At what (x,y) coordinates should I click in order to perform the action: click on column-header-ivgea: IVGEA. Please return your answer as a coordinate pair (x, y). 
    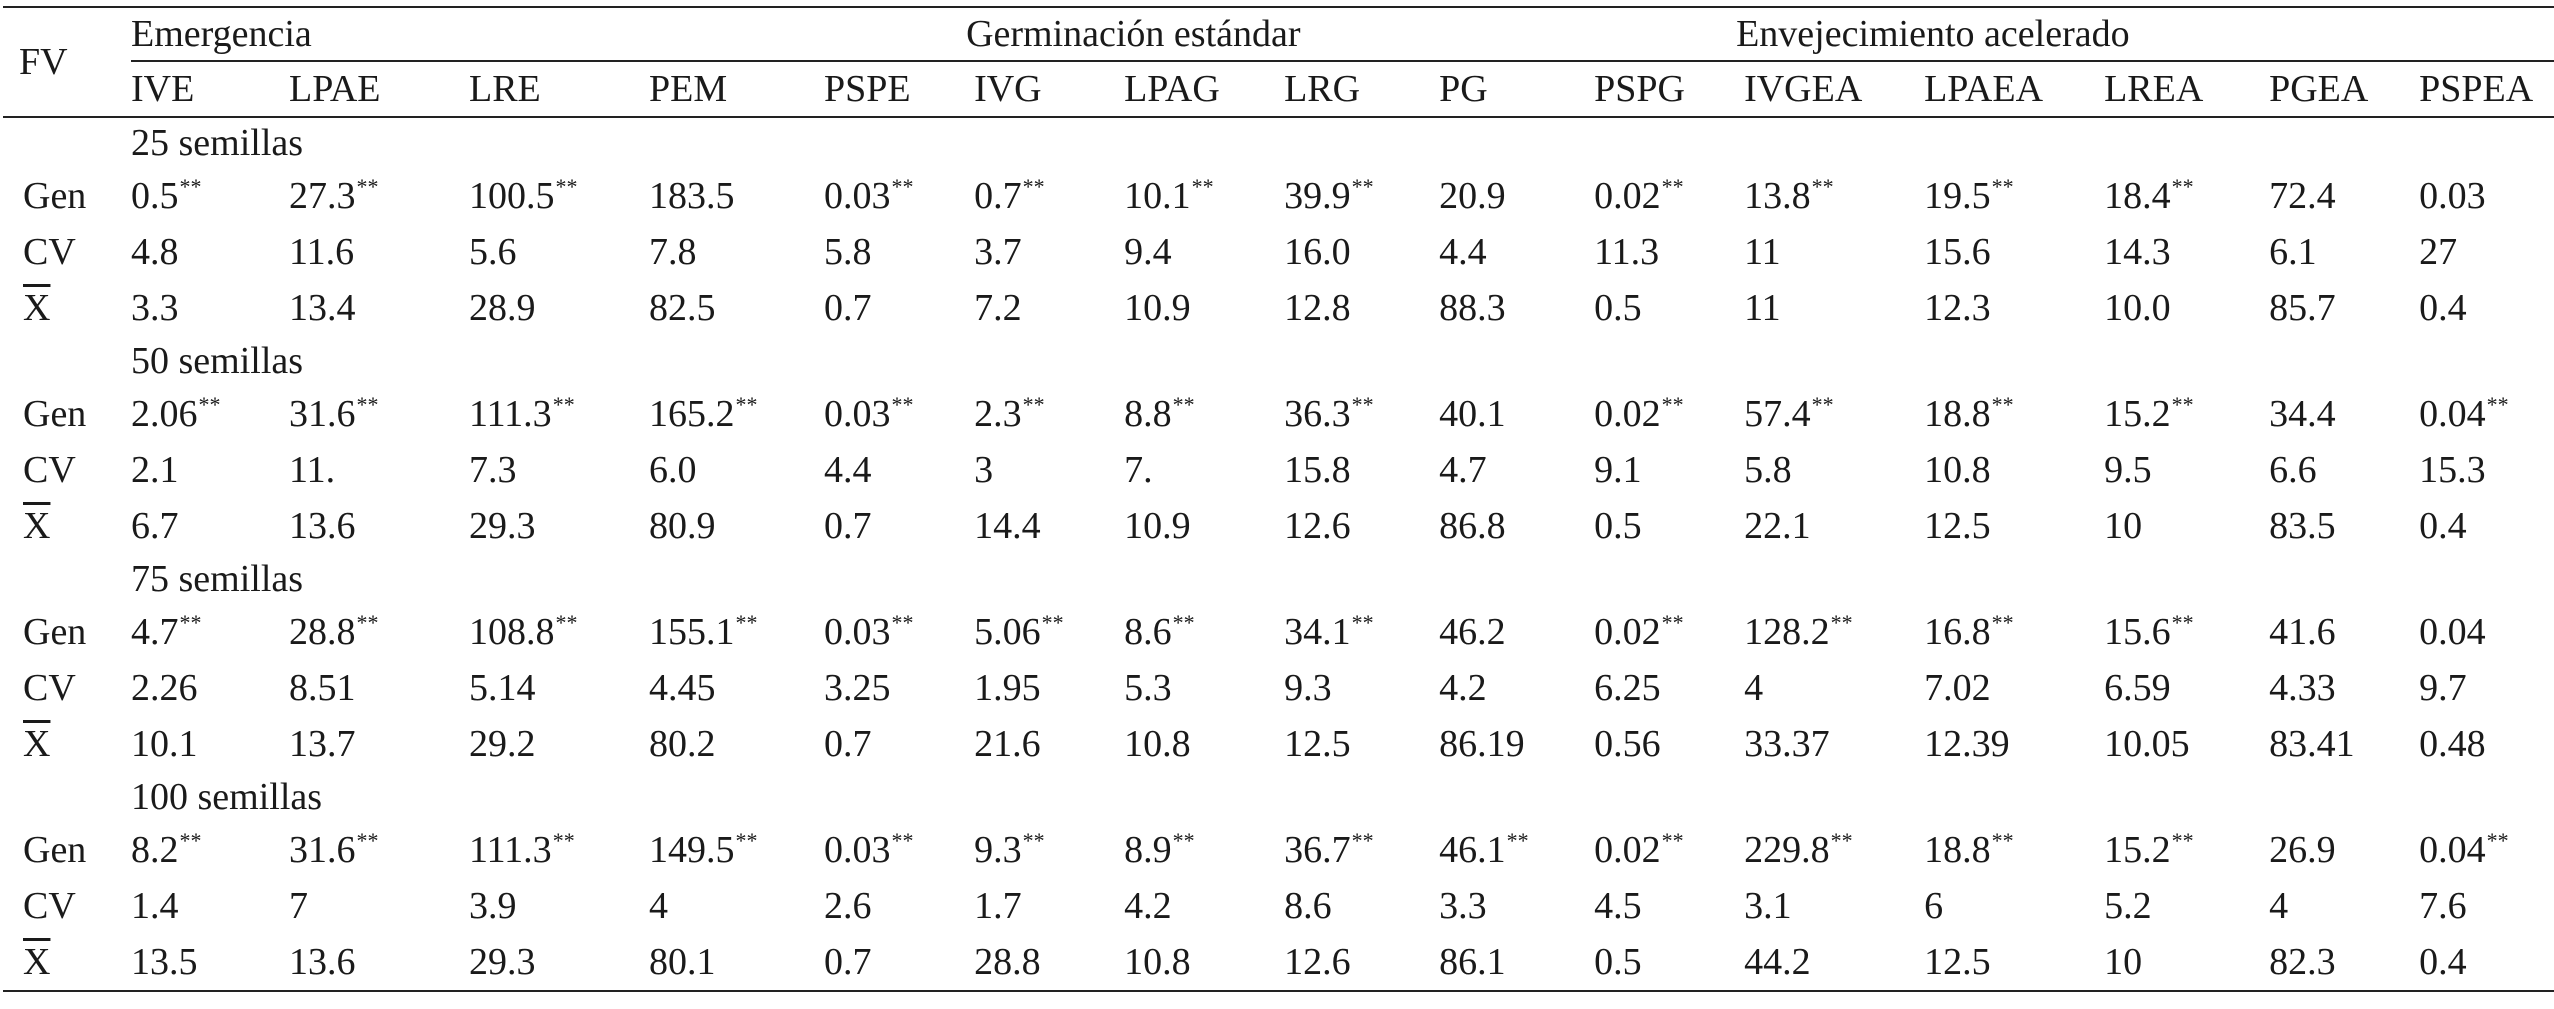
    Looking at the image, I should click on (1826, 89).